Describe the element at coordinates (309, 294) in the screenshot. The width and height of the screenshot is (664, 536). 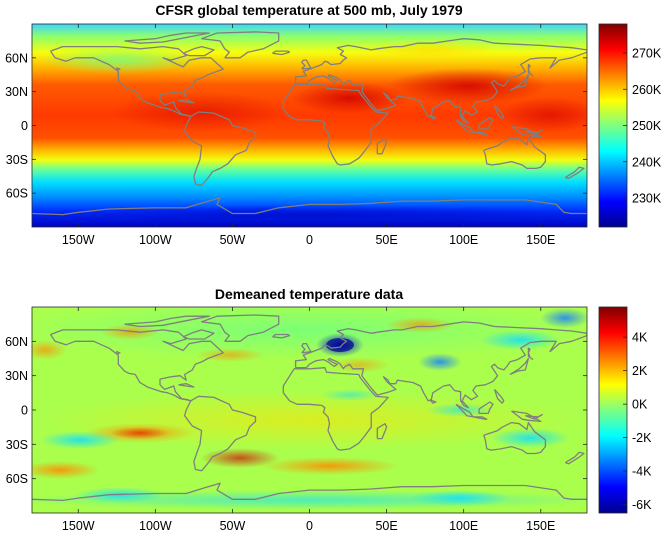
I see `chart-title-bottom: Demeaned temperature data` at that location.